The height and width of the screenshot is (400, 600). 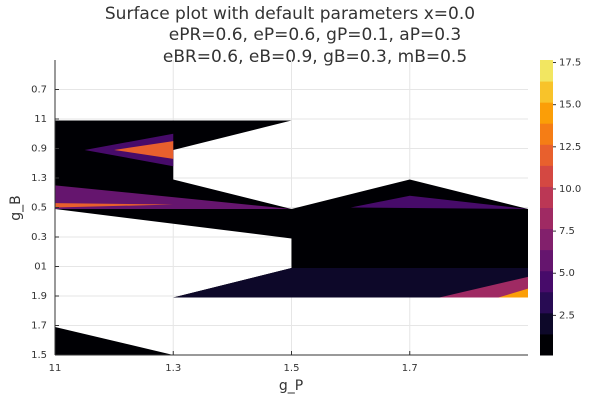 What do you see at coordinates (291, 386) in the screenshot?
I see `x-axis-label: g_P` at bounding box center [291, 386].